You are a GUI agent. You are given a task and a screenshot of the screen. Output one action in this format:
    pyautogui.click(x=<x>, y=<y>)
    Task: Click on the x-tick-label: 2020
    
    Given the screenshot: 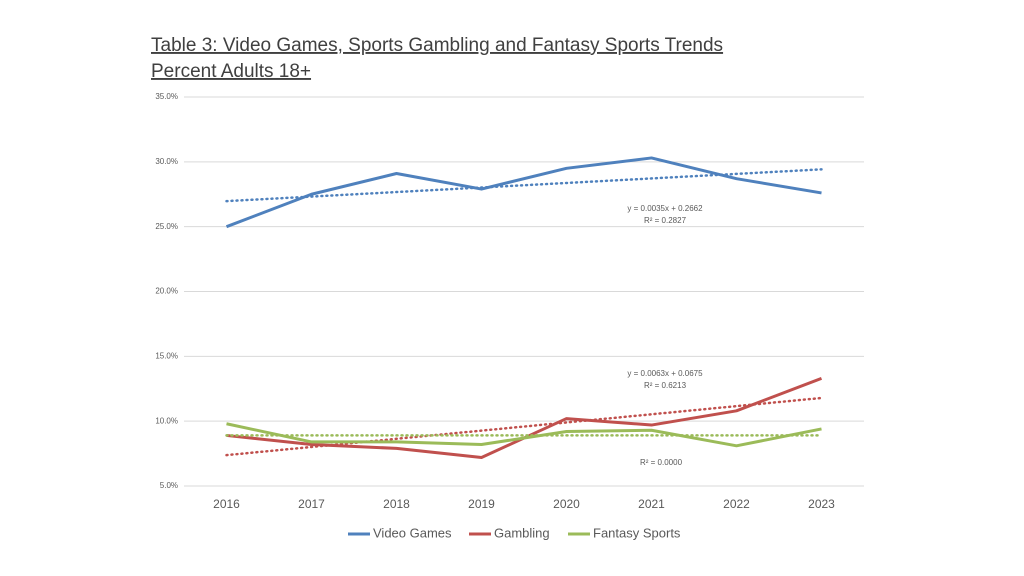 What is the action you would take?
    pyautogui.click(x=566, y=504)
    